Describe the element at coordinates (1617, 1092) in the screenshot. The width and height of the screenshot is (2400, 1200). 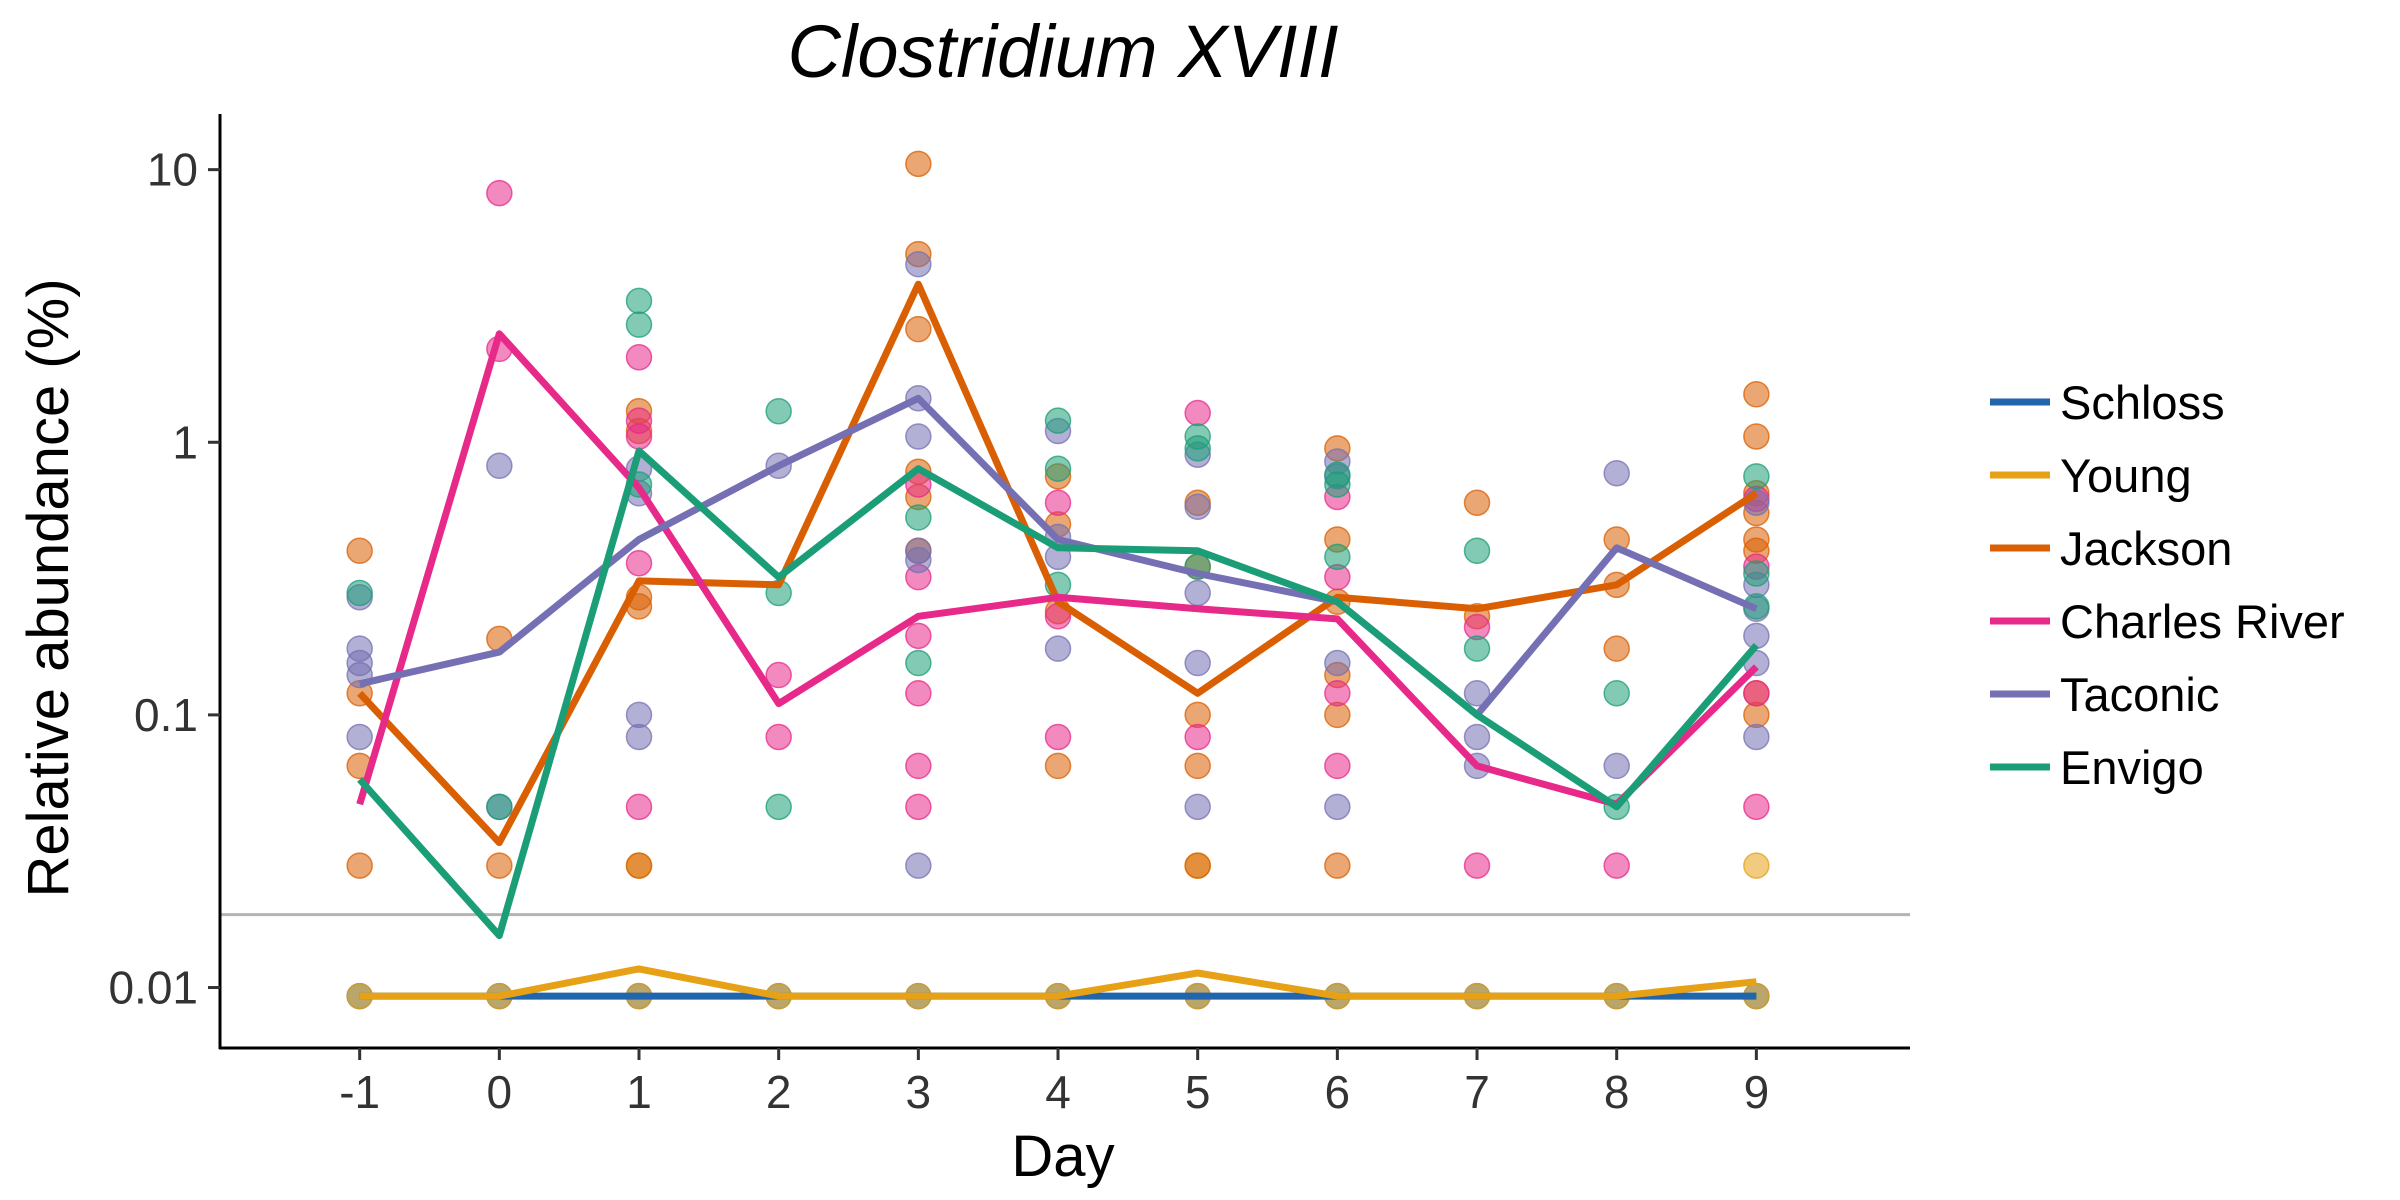
I see `x-tick-label: 8` at that location.